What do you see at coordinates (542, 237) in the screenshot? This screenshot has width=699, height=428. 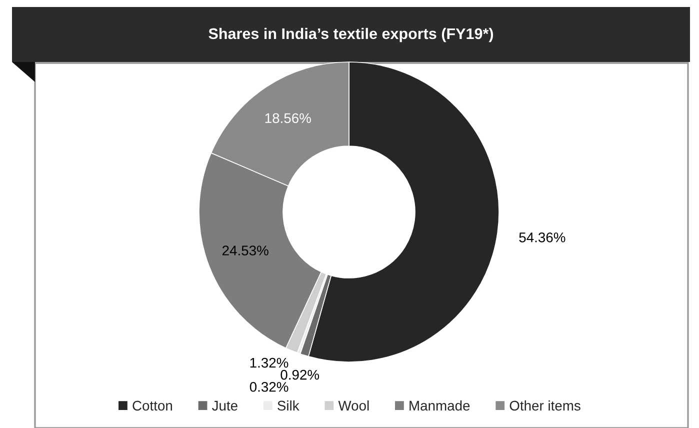 I see `data-label: 54.36%` at bounding box center [542, 237].